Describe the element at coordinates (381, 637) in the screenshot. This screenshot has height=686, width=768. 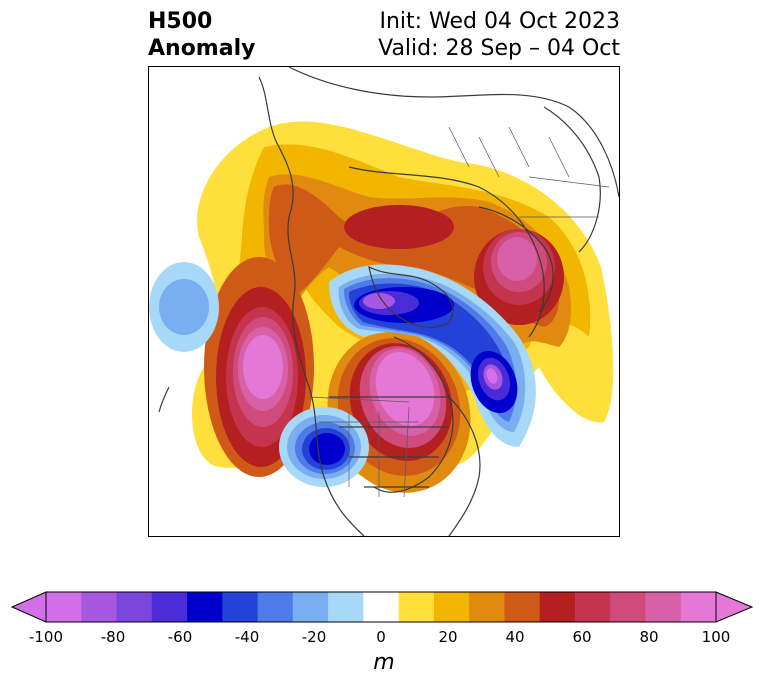
I see `colorbar-tick-label: 0` at that location.